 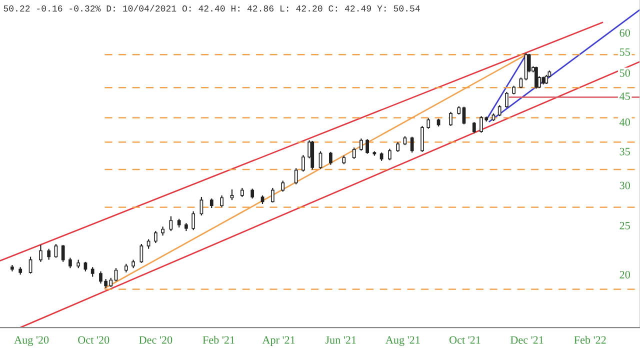 I want to click on y-tick-label: 30, so click(x=625, y=186).